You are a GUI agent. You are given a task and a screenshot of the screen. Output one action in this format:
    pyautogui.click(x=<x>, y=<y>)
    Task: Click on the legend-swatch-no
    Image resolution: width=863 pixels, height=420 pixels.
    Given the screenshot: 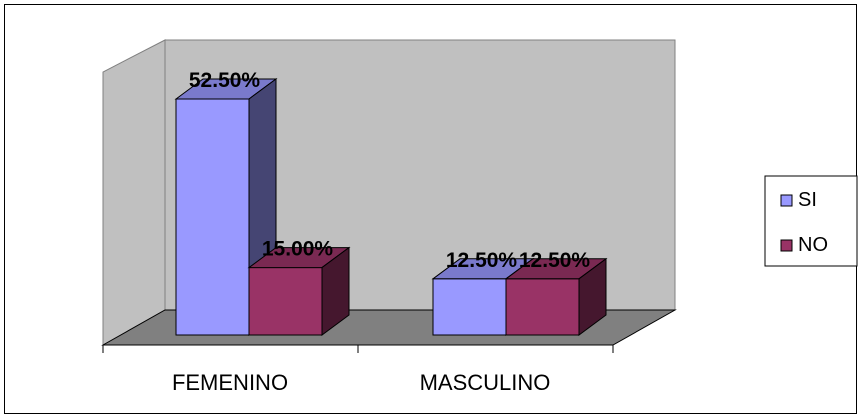 What is the action you would take?
    pyautogui.click(x=786, y=245)
    